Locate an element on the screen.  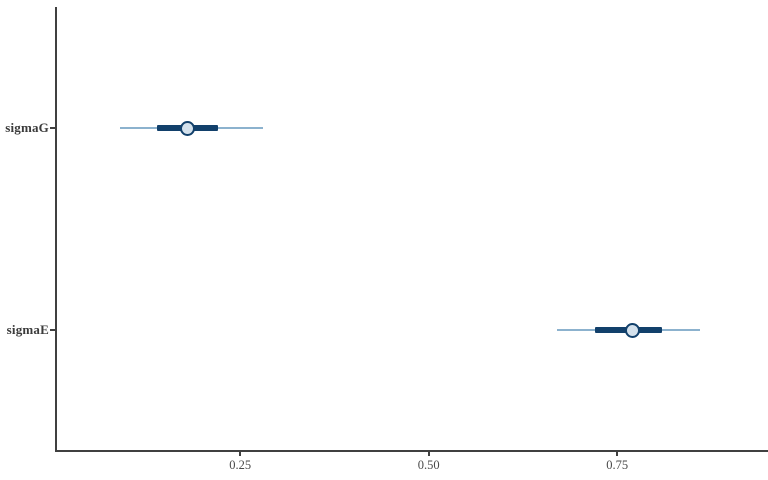
x-axis-tick-label: 0.50 is located at coordinates (428, 465).